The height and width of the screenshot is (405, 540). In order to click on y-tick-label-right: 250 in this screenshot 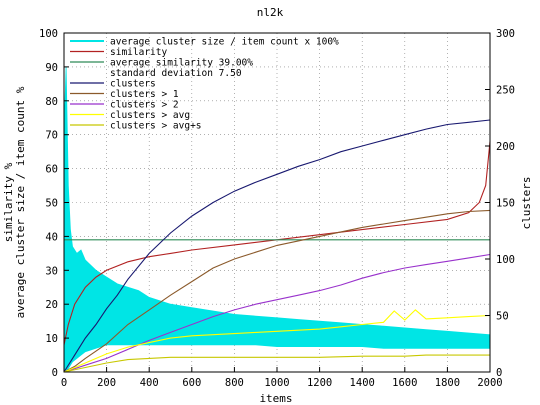, I will do `click(505, 91)`.